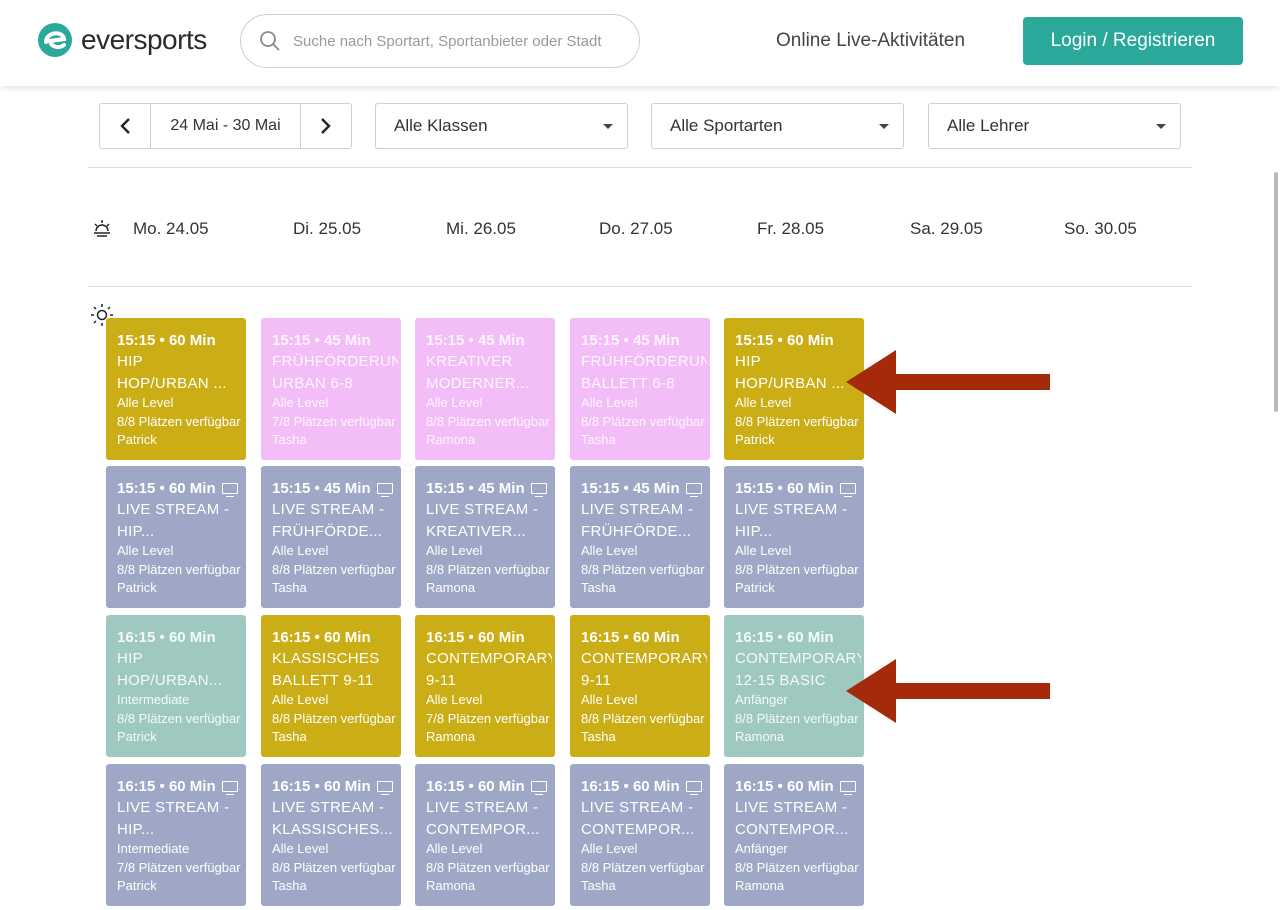 This screenshot has width=1280, height=910. I want to click on teachers-select-value: Alle Lehrer, so click(988, 125).